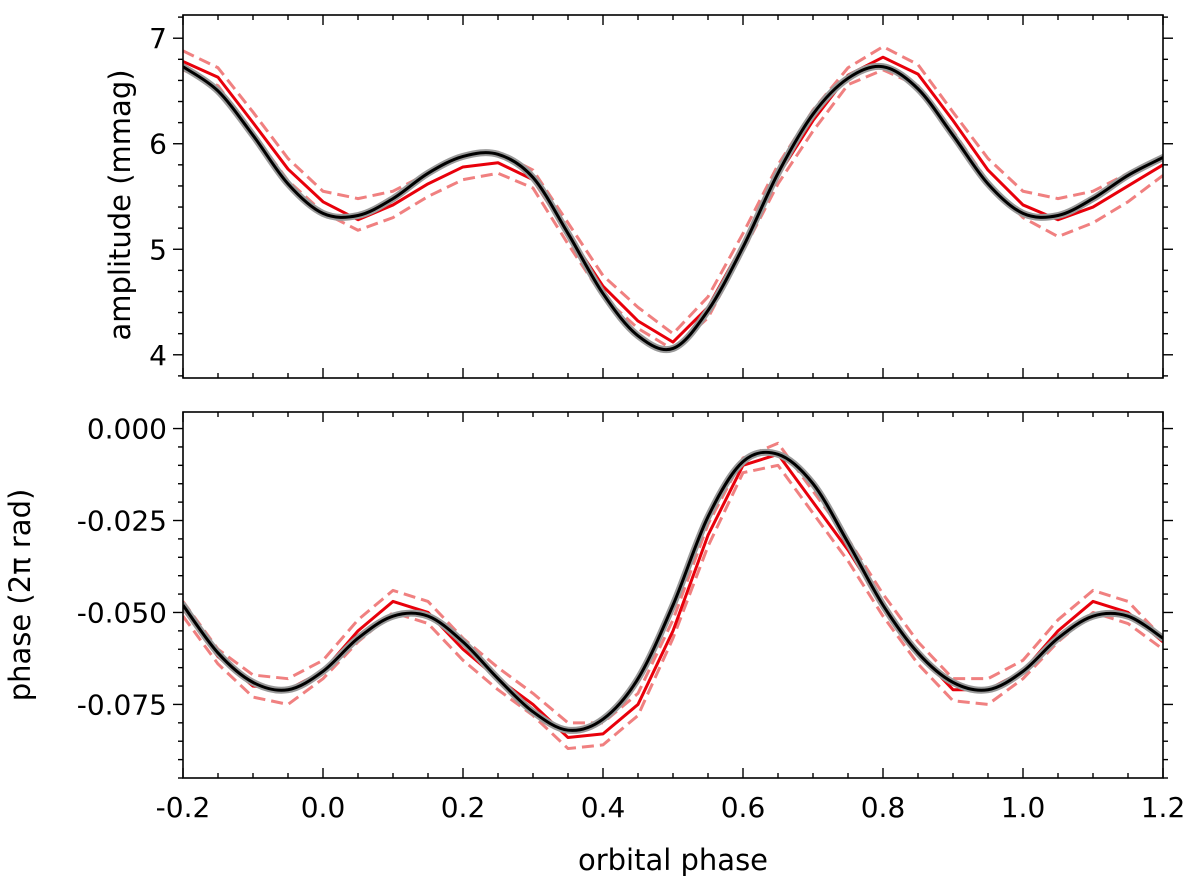 This screenshot has height=885, width=1200. Describe the element at coordinates (127, 429) in the screenshot. I see `phase-y-tick-label: 0.000` at that location.